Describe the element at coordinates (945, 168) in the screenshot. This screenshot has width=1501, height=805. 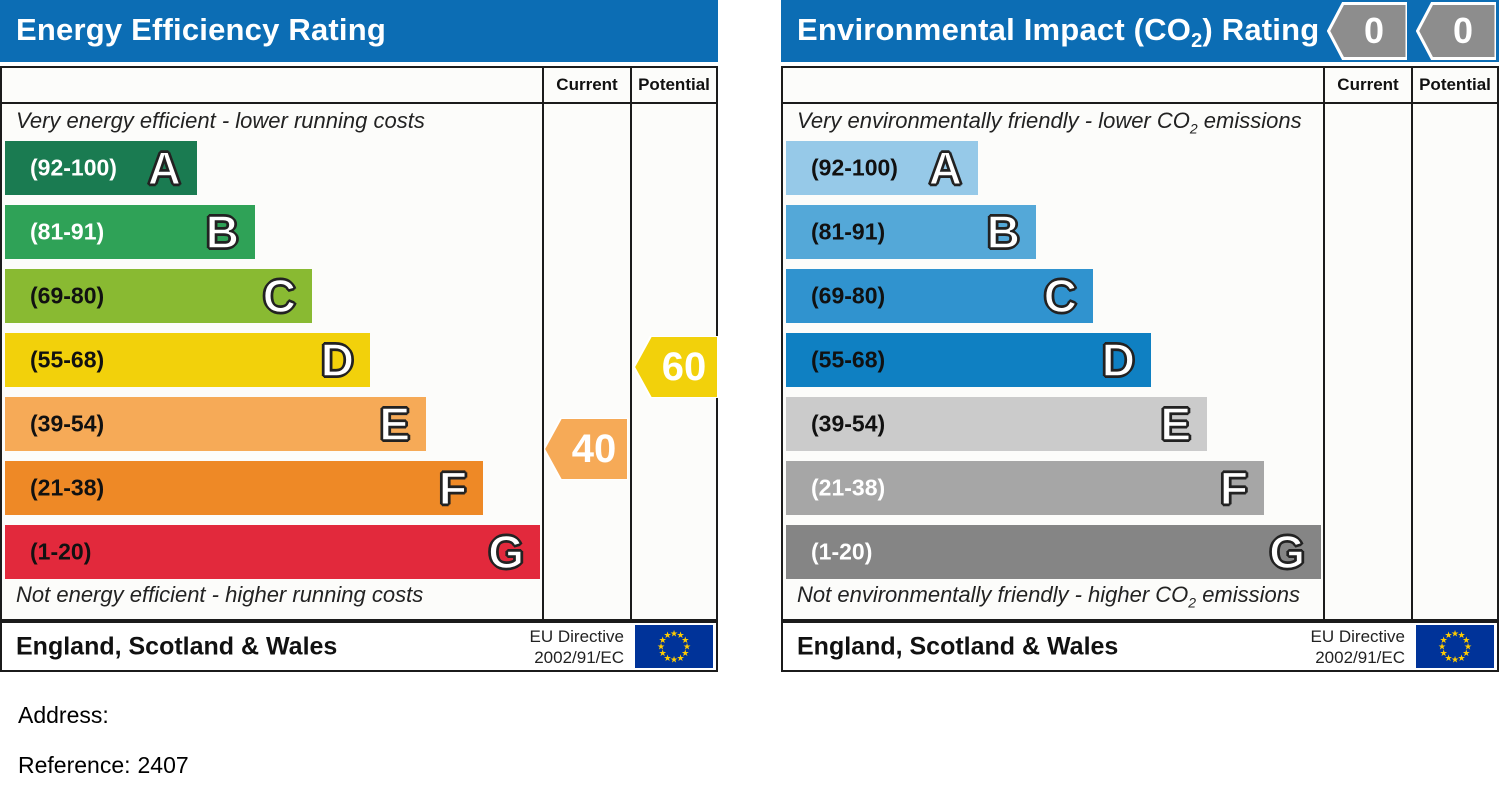
I see `band-a-letter: A` at that location.